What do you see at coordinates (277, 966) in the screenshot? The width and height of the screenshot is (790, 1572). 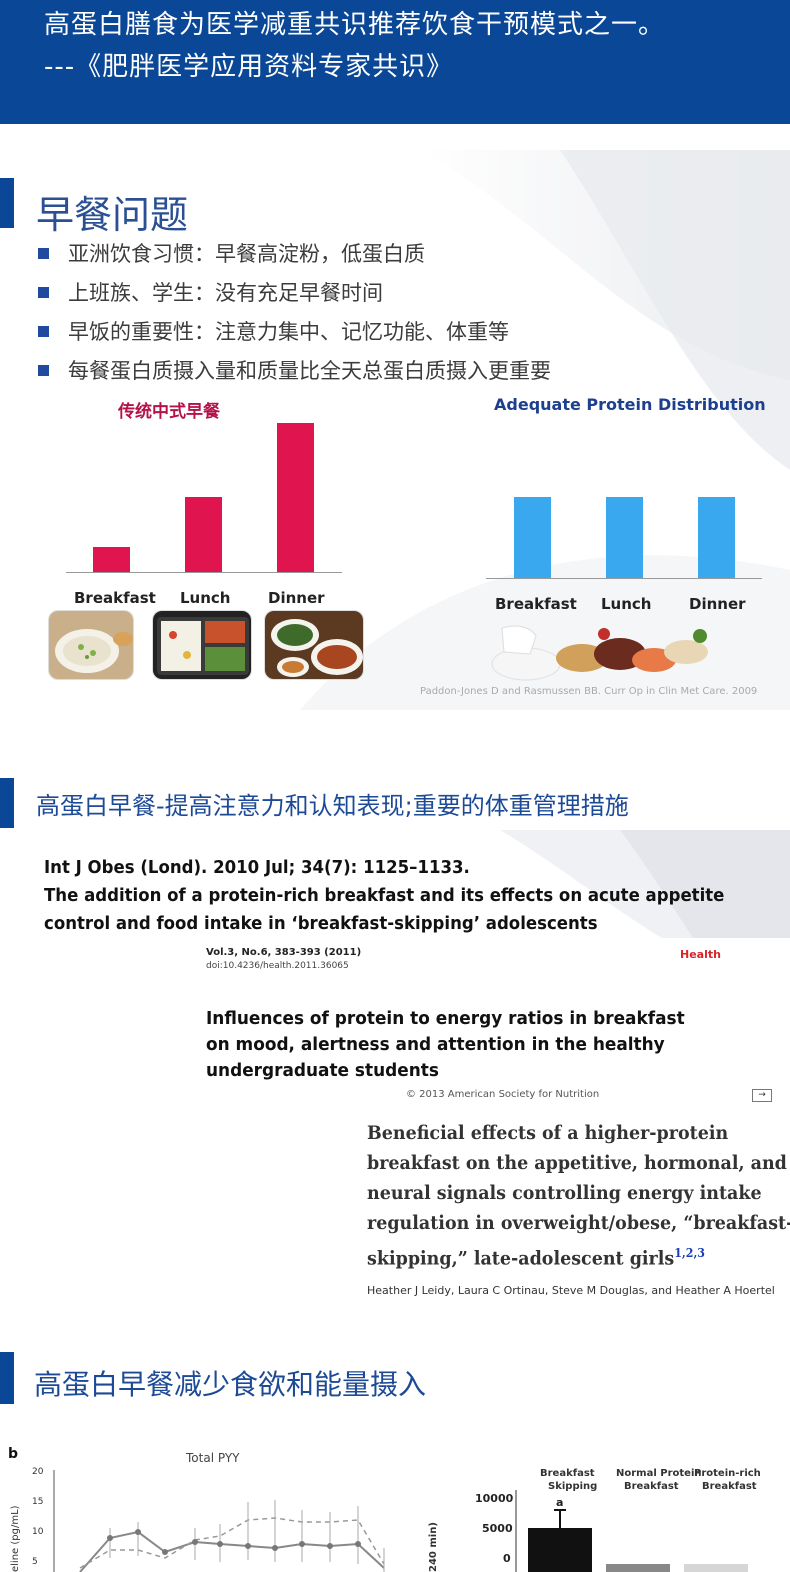 I see `paper-2-doi: doi:10.4236/health.2011.36065` at bounding box center [277, 966].